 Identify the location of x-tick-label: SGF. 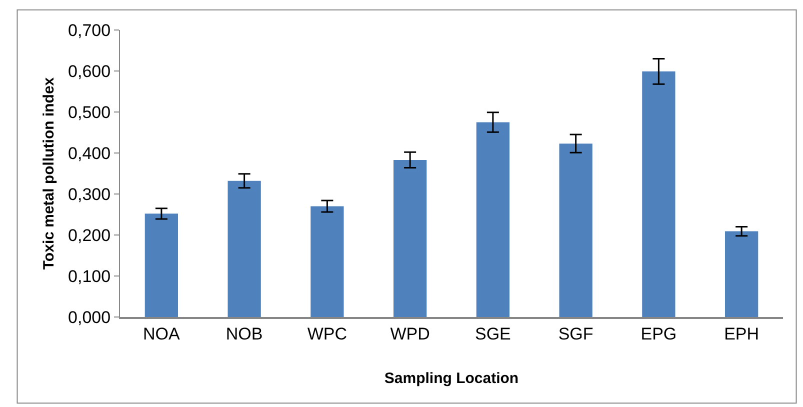
(576, 334).